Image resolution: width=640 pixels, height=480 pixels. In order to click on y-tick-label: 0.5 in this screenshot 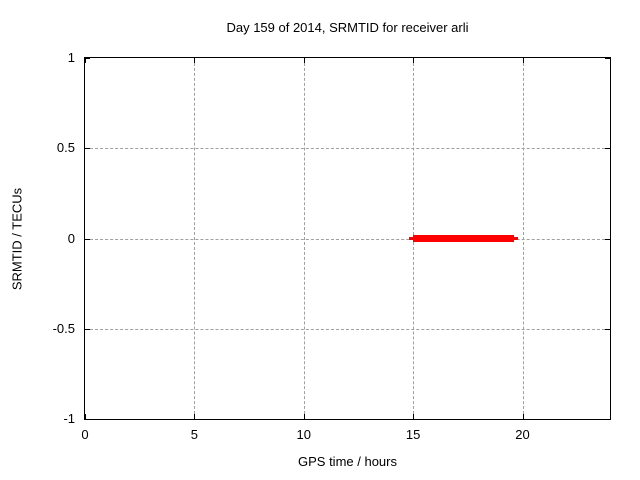, I will do `click(65, 148)`.